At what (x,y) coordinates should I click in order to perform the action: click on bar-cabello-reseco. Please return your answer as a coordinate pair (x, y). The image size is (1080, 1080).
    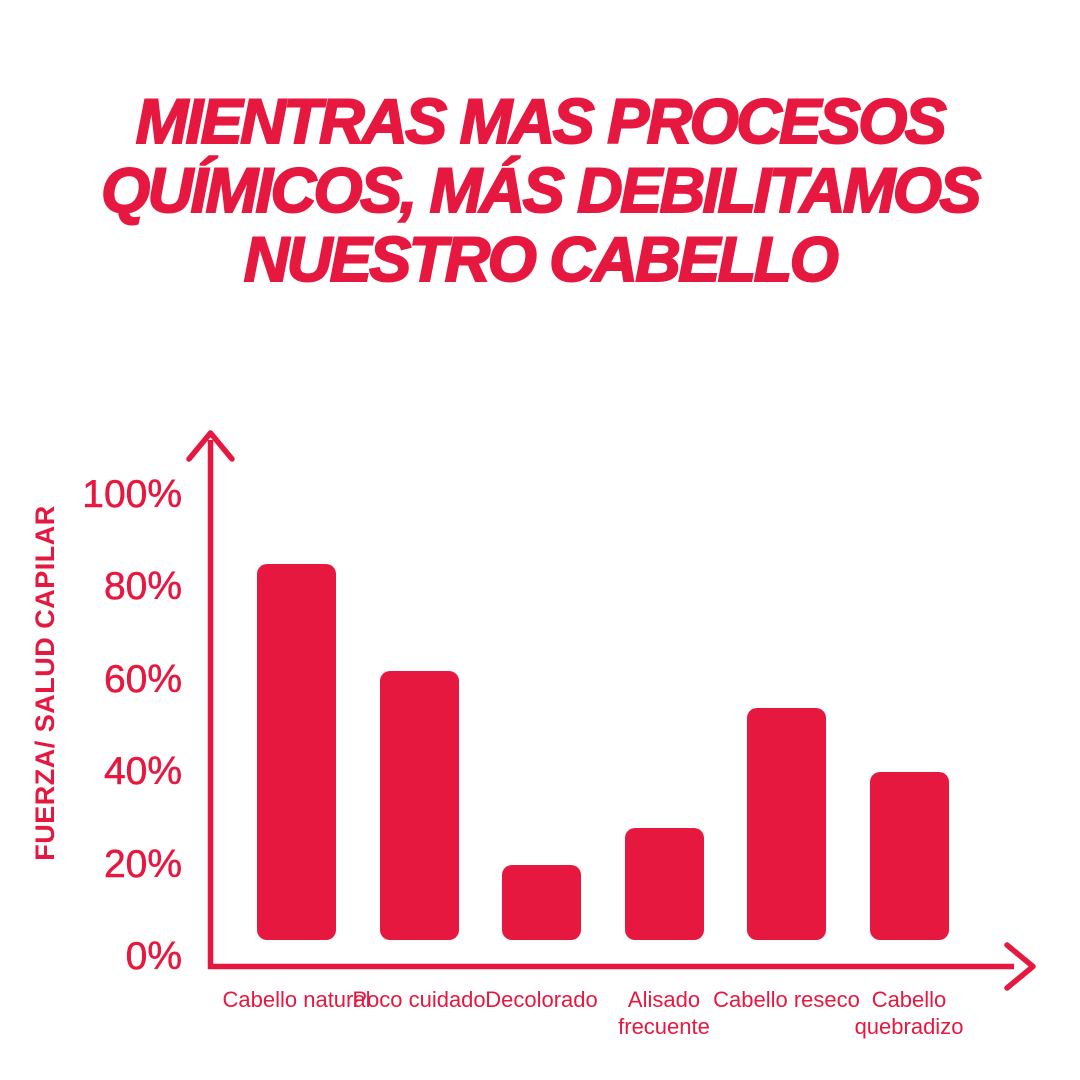
    Looking at the image, I should click on (786, 823).